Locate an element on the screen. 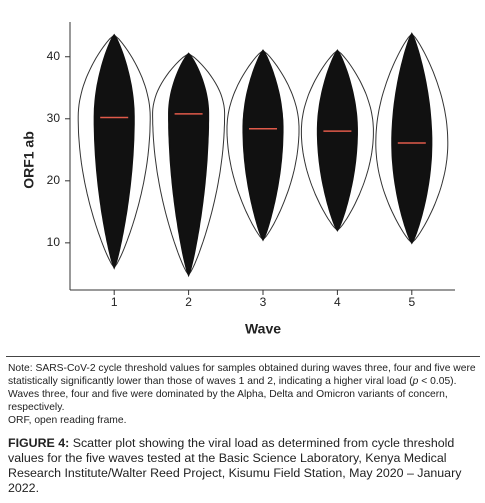 This screenshot has height=503, width=485. y-tick-label: 10 is located at coordinates (54, 242).